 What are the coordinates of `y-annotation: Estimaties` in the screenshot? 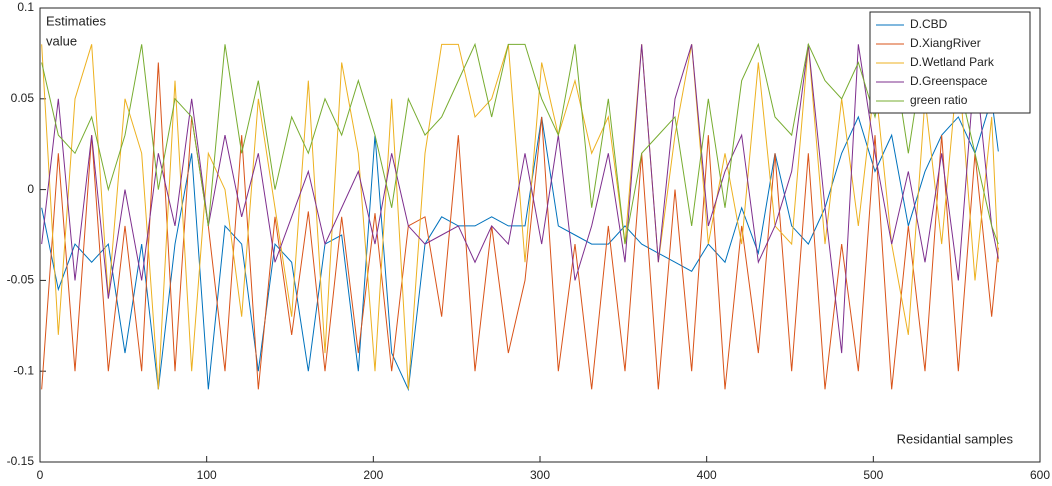 It's located at (76, 20).